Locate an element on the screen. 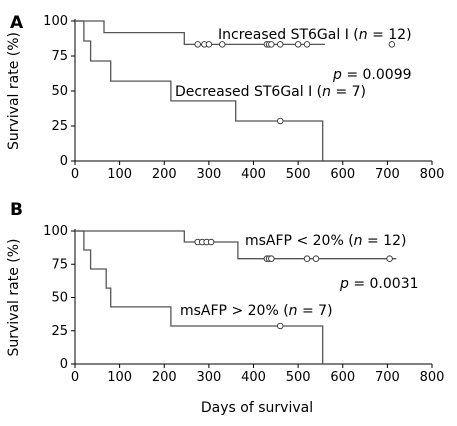 The width and height of the screenshot is (457, 426). p-value-number: = 0.0099 is located at coordinates (377, 75).